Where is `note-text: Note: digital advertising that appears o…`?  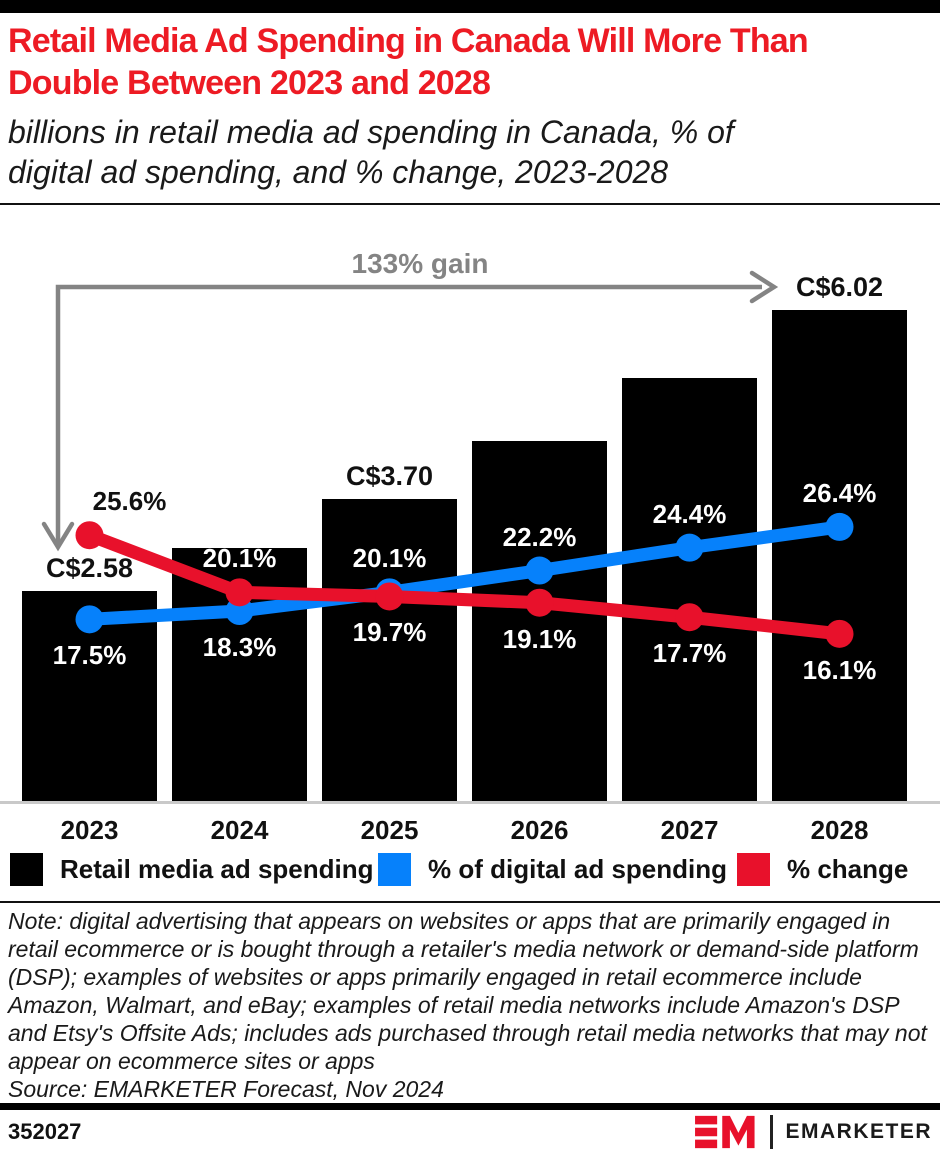 note-text: Note: digital advertising that appears o… is located at coordinates (467, 991).